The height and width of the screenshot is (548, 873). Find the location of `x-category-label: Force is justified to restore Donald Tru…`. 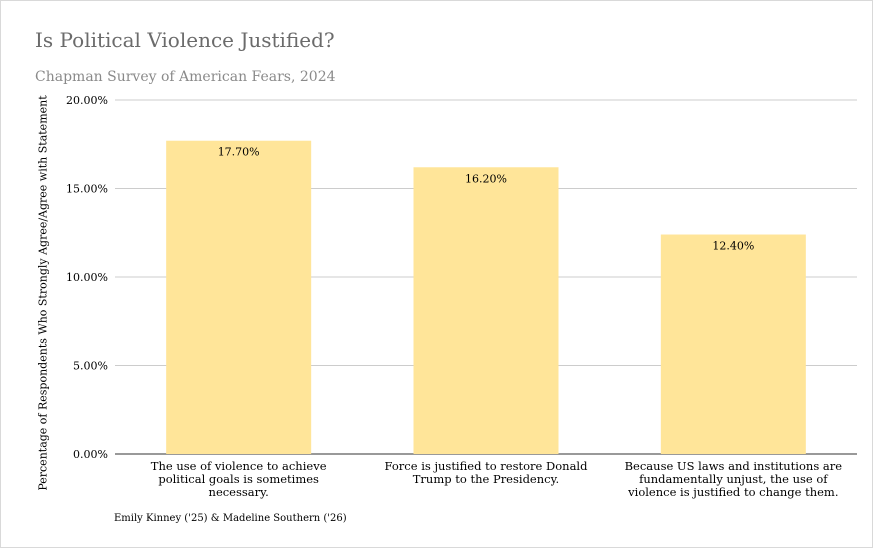

x-category-label: Force is justified to restore Donald Tru… is located at coordinates (486, 472).